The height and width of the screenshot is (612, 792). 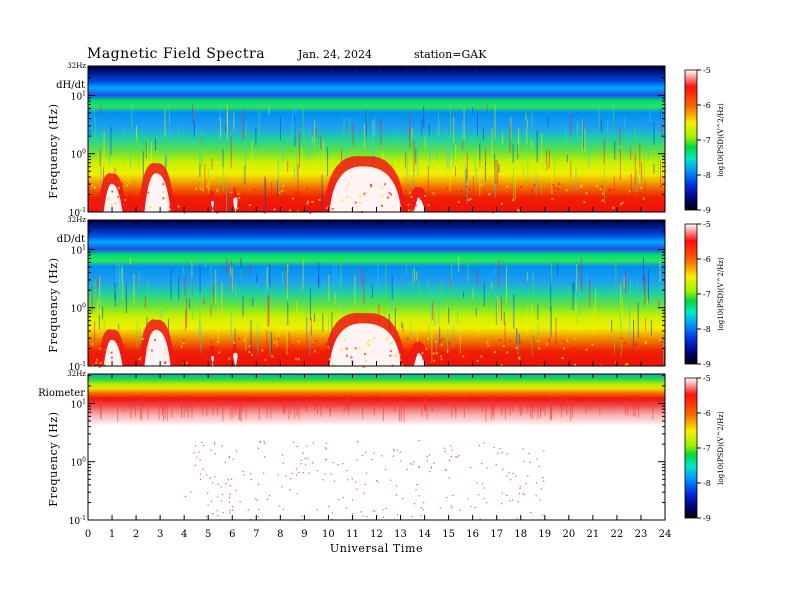 I want to click on y-axis-title: Frequency (Hz), so click(x=53, y=458).